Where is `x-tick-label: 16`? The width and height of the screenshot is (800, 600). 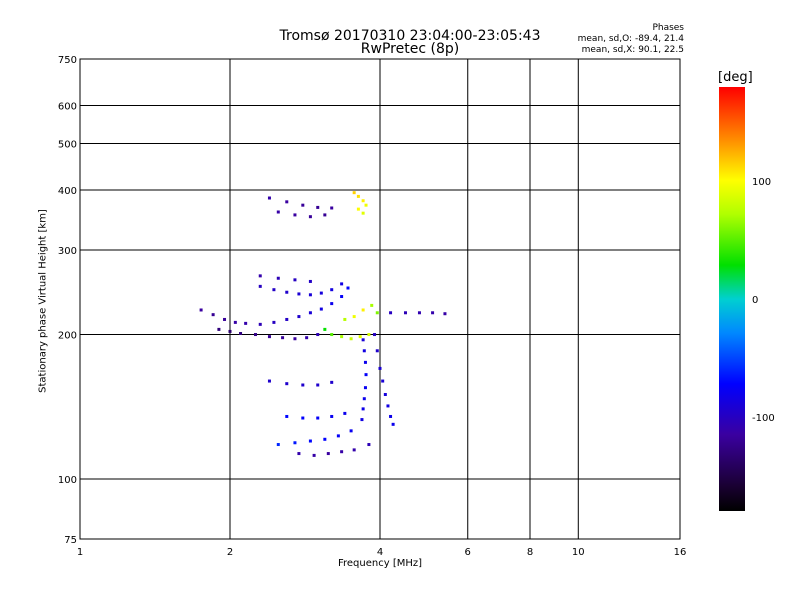 x-tick-label: 16 is located at coordinates (680, 552).